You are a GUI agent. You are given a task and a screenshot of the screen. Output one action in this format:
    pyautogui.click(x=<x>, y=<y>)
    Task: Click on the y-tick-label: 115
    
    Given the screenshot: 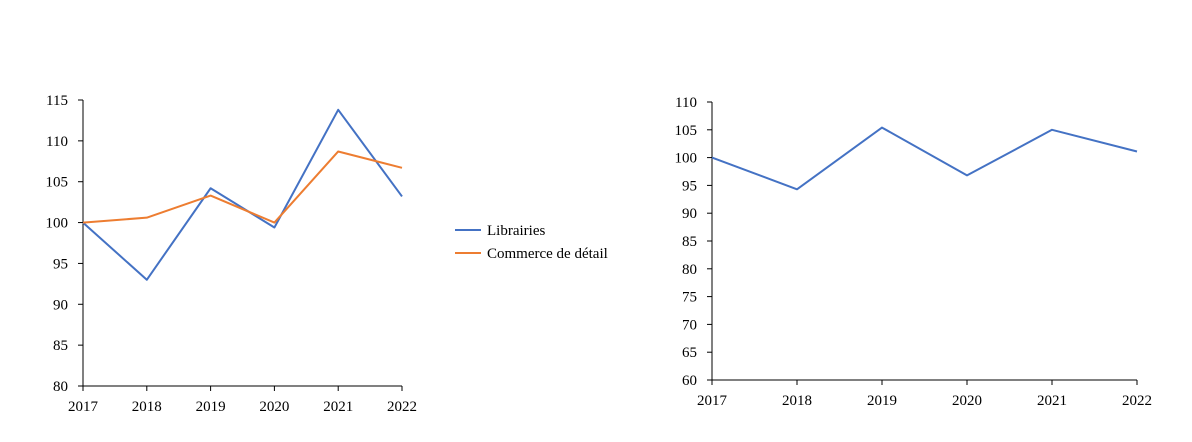 What is the action you would take?
    pyautogui.click(x=57, y=101)
    